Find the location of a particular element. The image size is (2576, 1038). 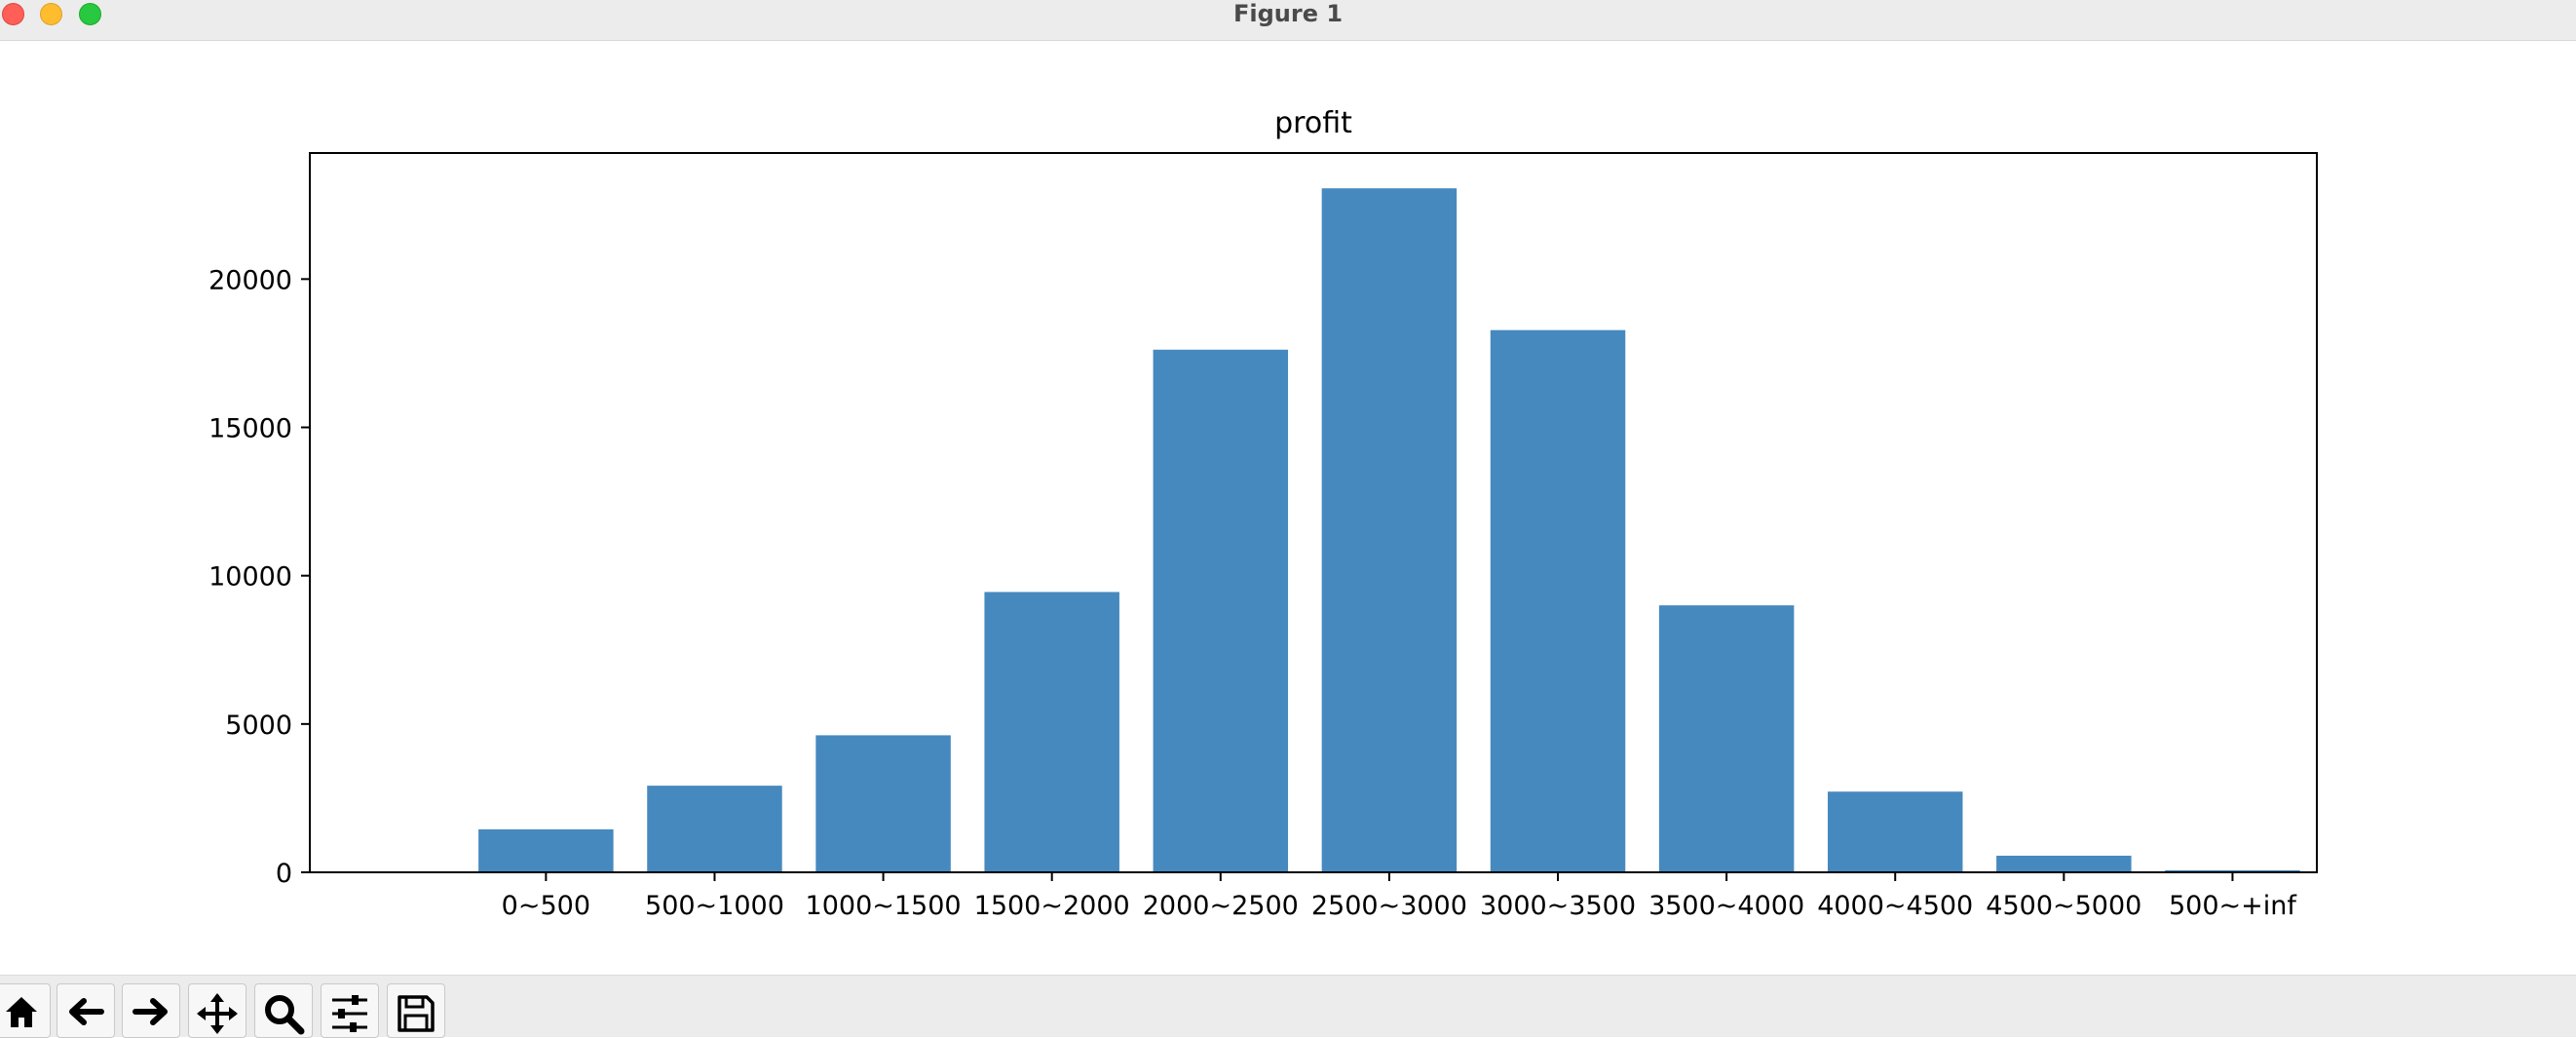

forward-button is located at coordinates (151, 1010).